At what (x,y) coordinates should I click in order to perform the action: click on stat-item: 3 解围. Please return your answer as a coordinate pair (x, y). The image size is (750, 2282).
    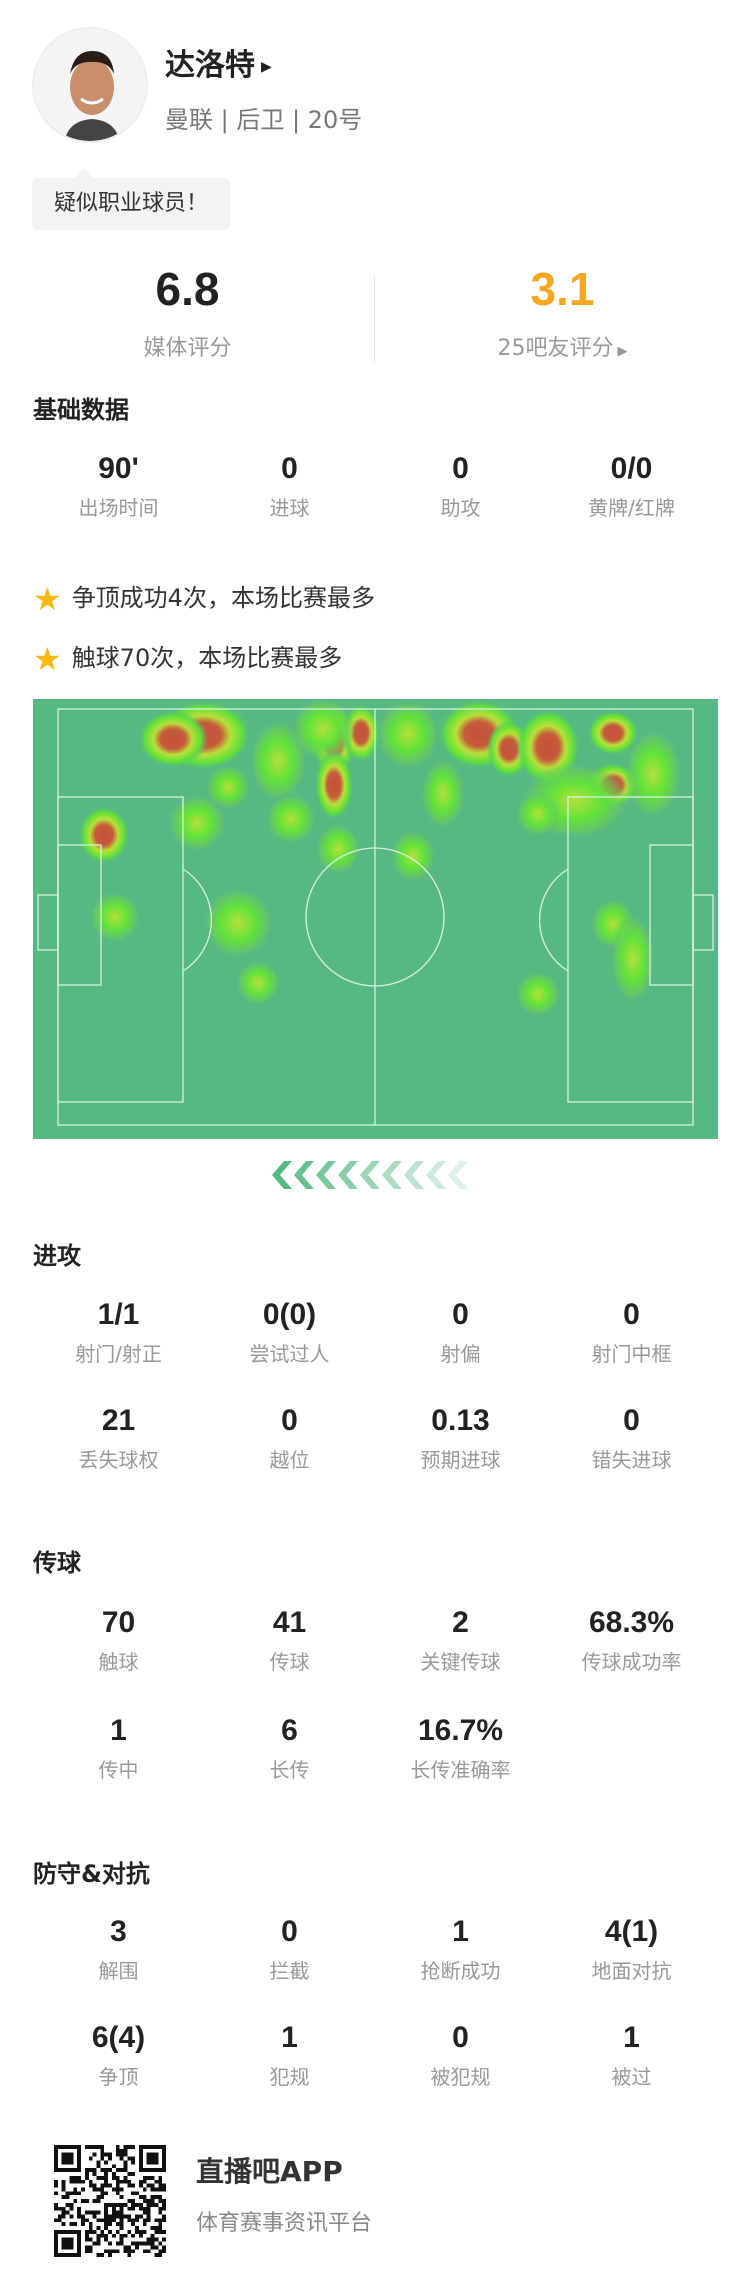
    Looking at the image, I should click on (118, 1949).